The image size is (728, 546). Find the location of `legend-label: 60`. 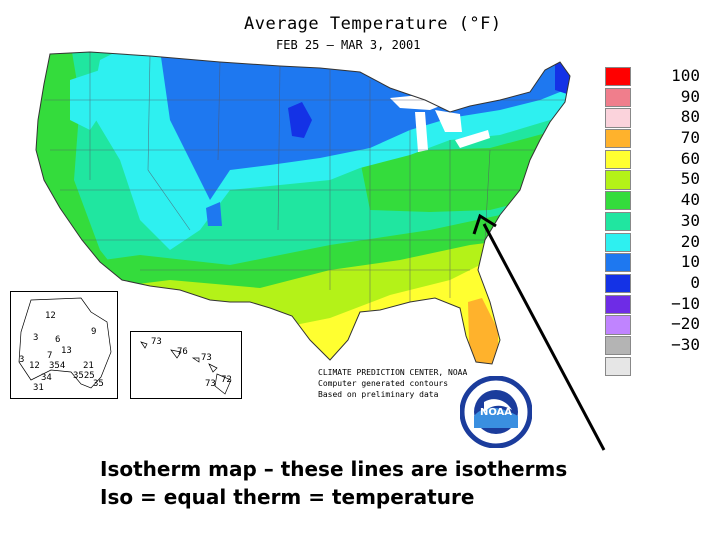

legend-label: 60 is located at coordinates (690, 158).